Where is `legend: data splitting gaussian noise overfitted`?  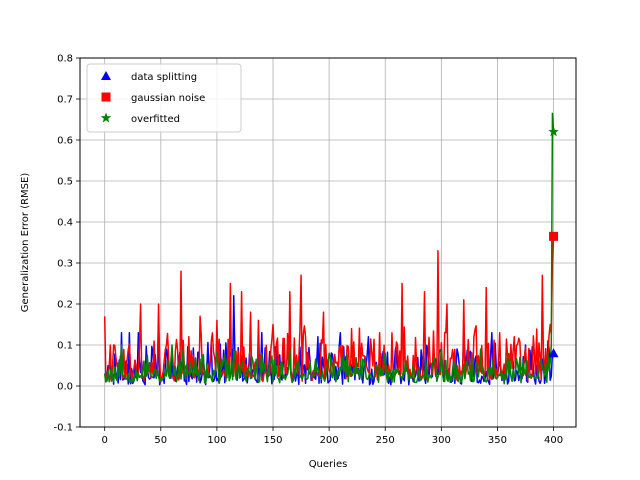
legend: data splitting gaussian noise overfitted is located at coordinates (164, 98).